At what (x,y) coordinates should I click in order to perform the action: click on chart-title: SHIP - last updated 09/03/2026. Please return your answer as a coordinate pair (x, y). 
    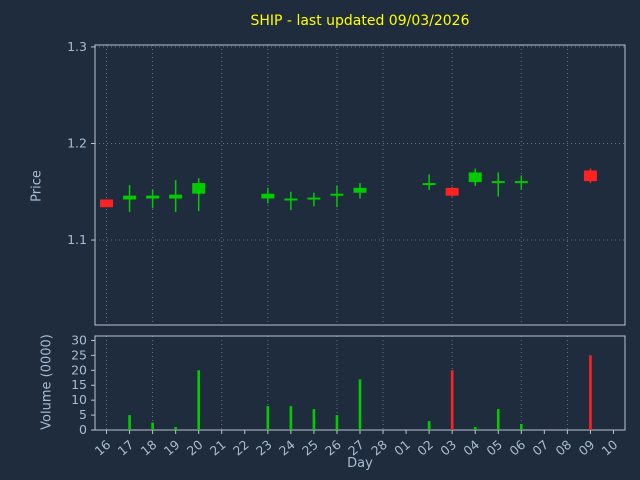
    Looking at the image, I should click on (360, 21).